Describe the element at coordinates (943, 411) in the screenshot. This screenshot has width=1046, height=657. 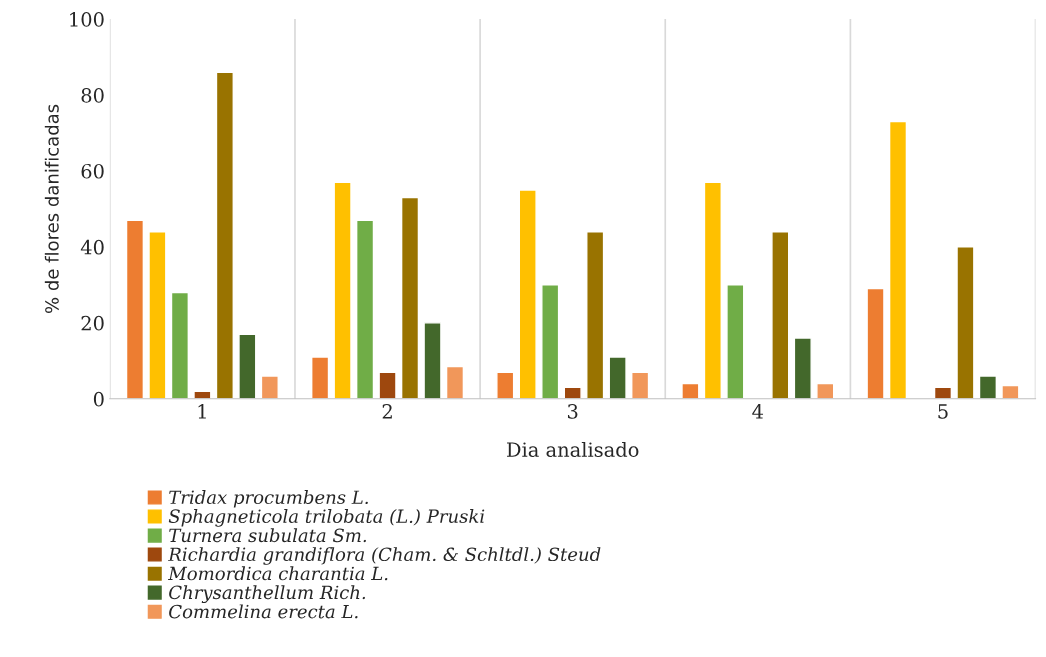
I see `x-tick-label: 5` at that location.